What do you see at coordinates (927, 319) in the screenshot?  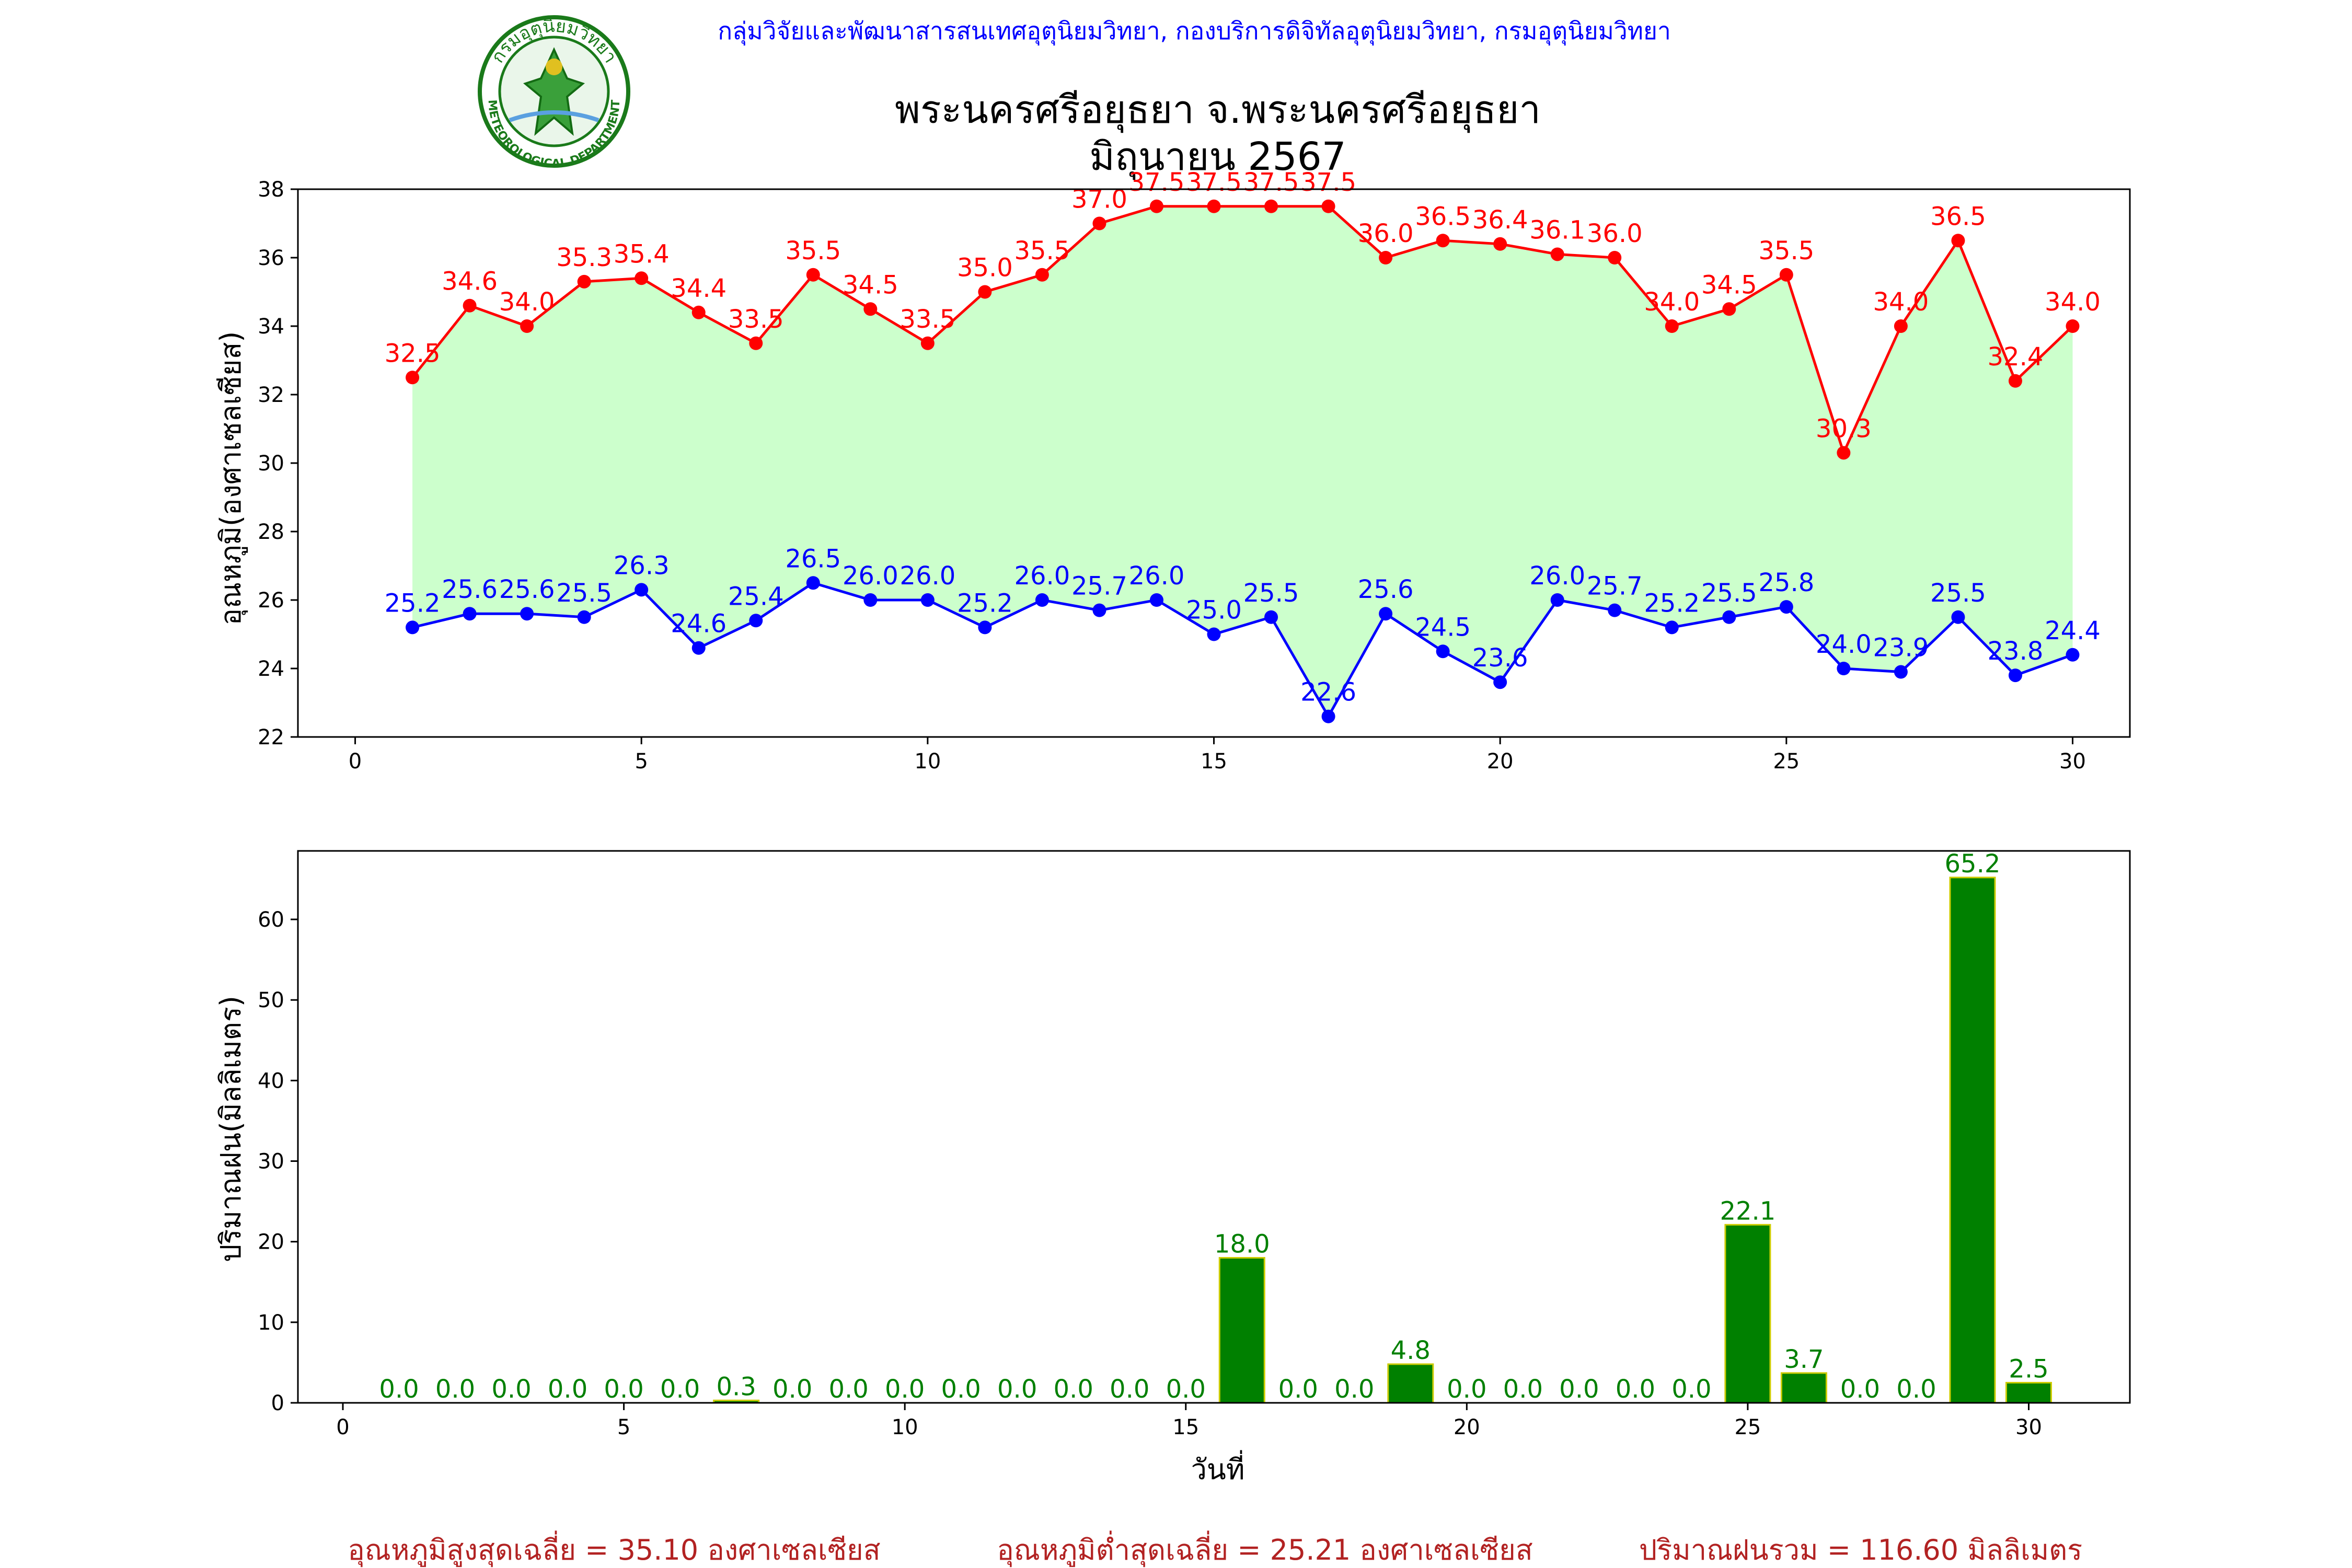 I see `max-temperature-label: 33.5` at bounding box center [927, 319].